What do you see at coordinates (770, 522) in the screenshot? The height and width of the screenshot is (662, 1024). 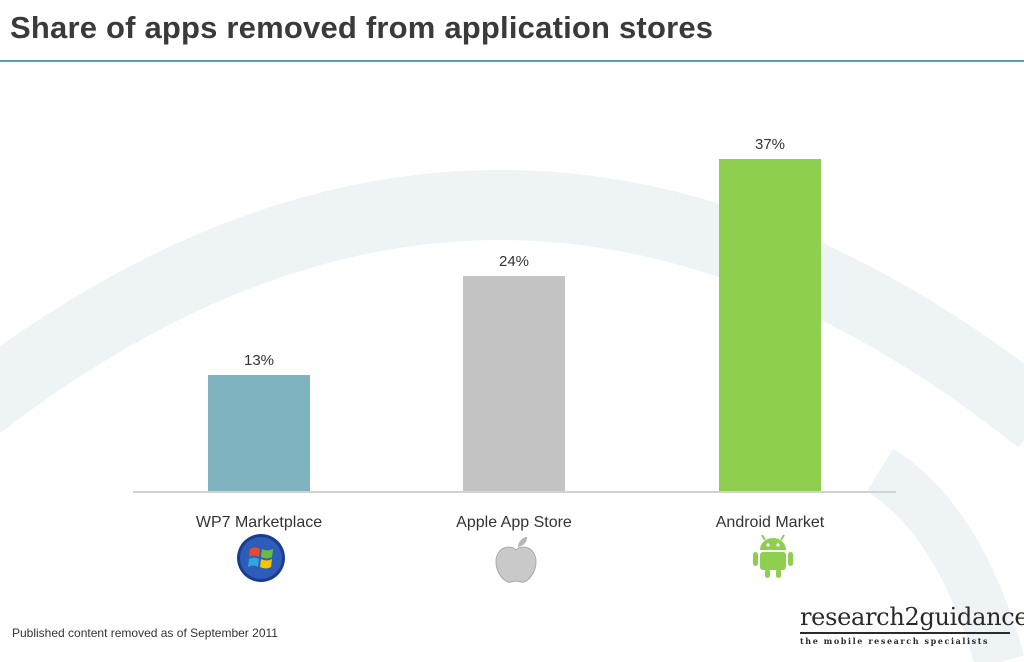 I see `category-label-android: Android Market` at bounding box center [770, 522].